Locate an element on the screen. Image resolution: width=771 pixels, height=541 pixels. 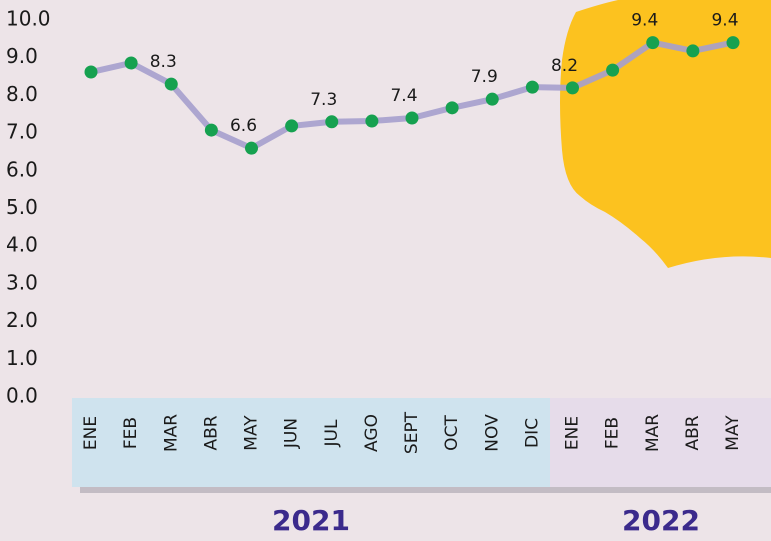
data-label: 7.4 is located at coordinates (403, 96).